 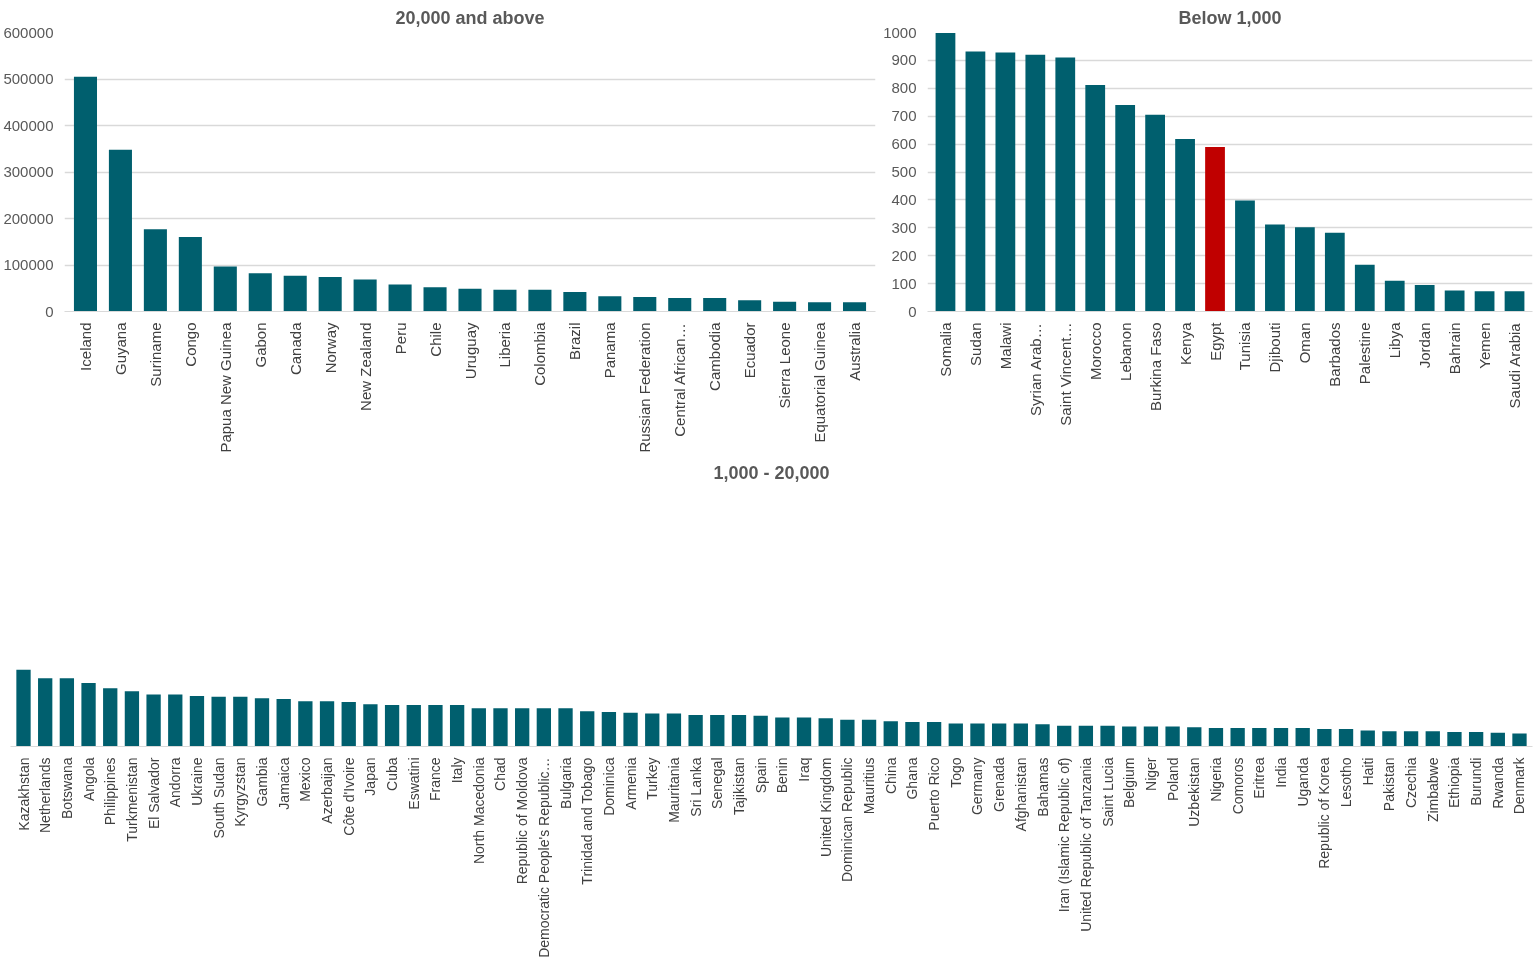 I want to click on x-tick-label: Jordan, so click(x=1425, y=345).